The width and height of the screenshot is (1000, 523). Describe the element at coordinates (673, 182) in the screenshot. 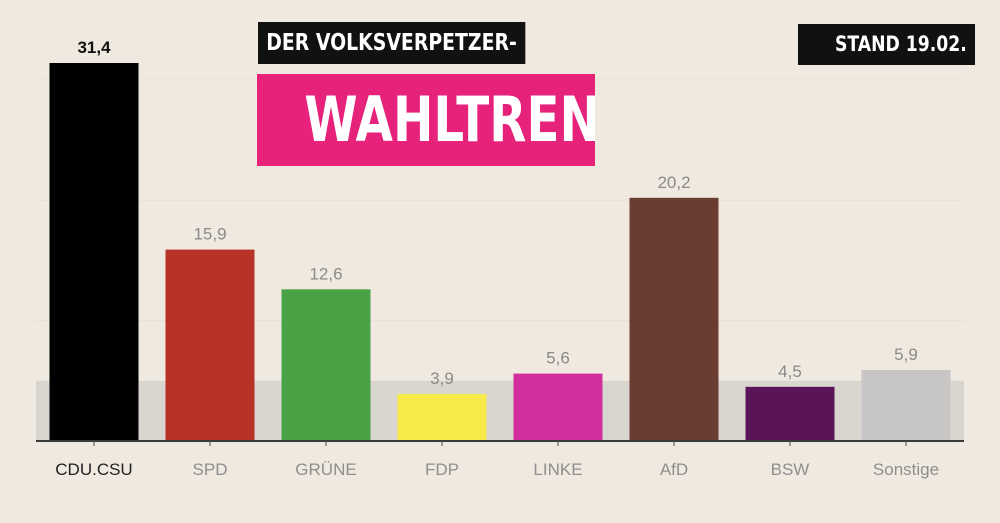

I see `value-label: 20,2` at that location.